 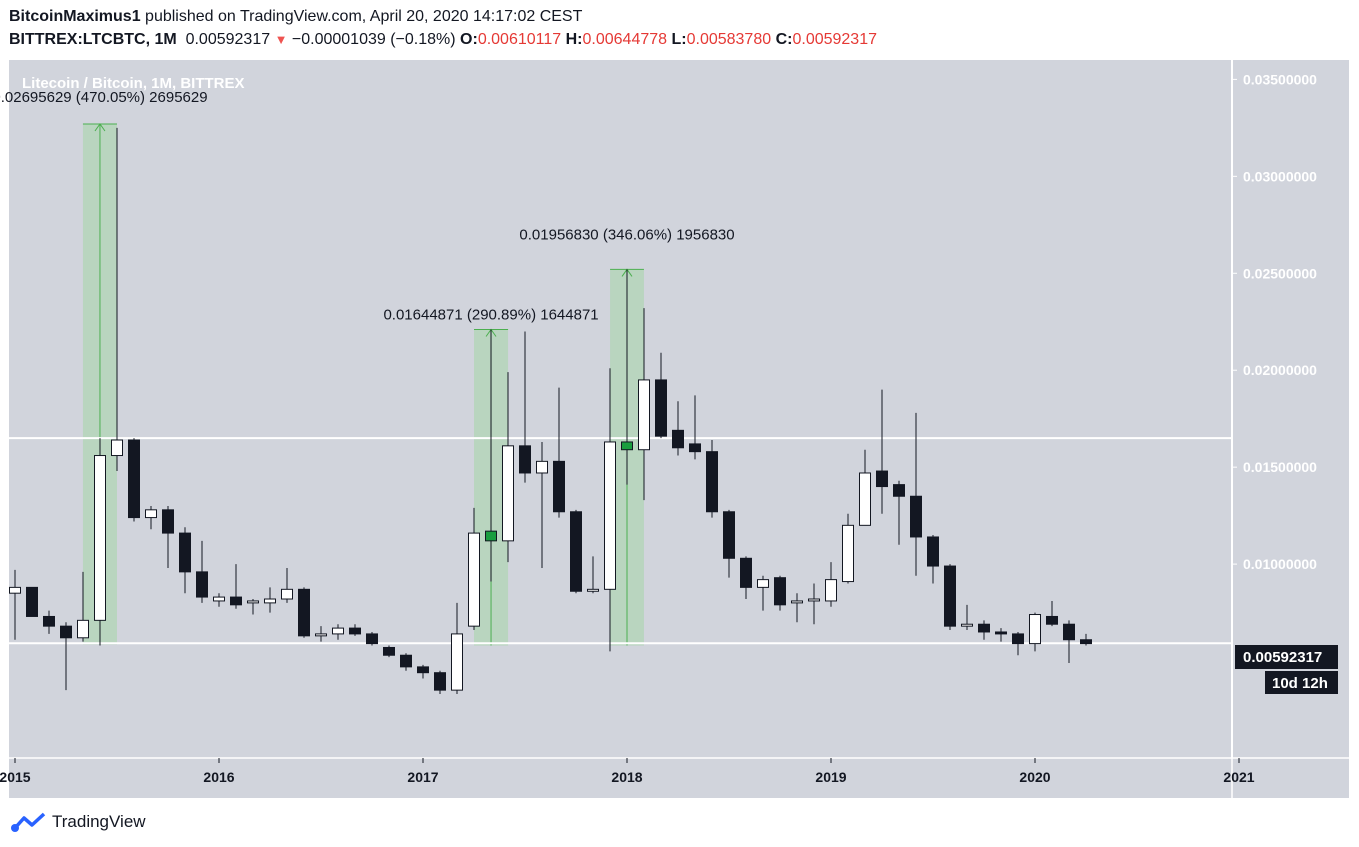 What do you see at coordinates (1280, 79) in the screenshot?
I see `price-tick-label: 0.03500000` at bounding box center [1280, 79].